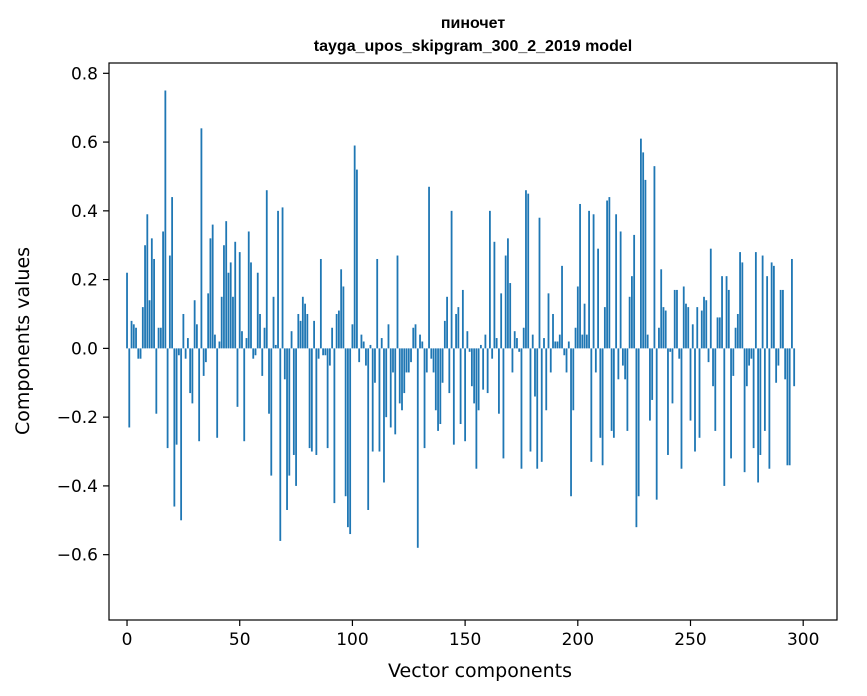 Image resolution: width=867 pixels, height=696 pixels. What do you see at coordinates (77, 556) in the screenshot?
I see `y-tick-label: −0.6` at bounding box center [77, 556].